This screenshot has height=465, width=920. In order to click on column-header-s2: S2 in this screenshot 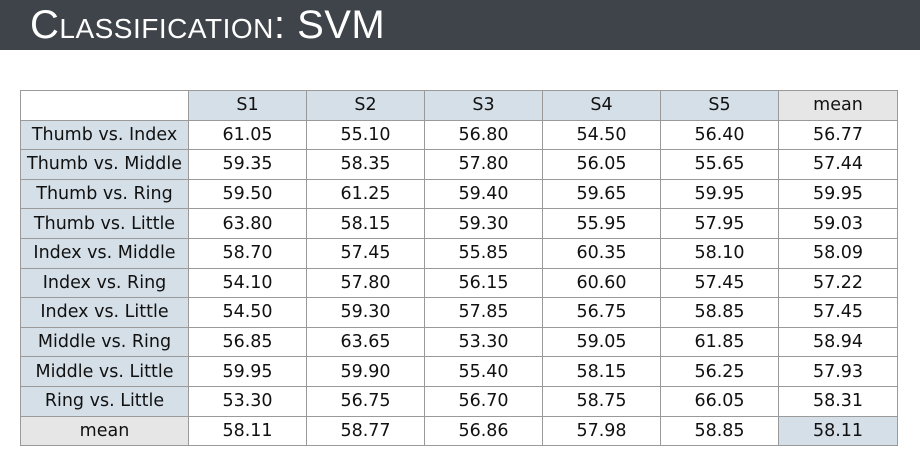, I will do `click(365, 105)`.